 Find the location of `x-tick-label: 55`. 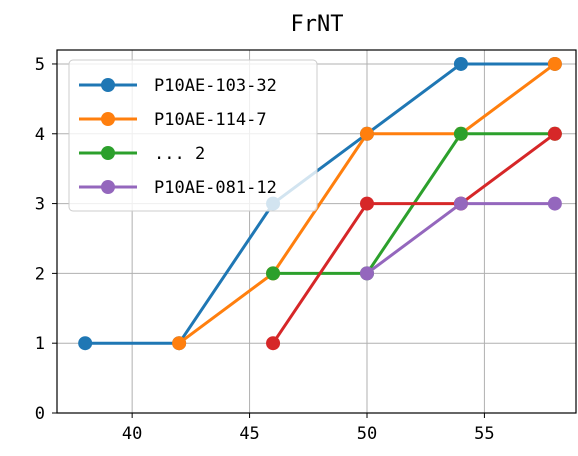

x-tick-label: 55 is located at coordinates (484, 434).